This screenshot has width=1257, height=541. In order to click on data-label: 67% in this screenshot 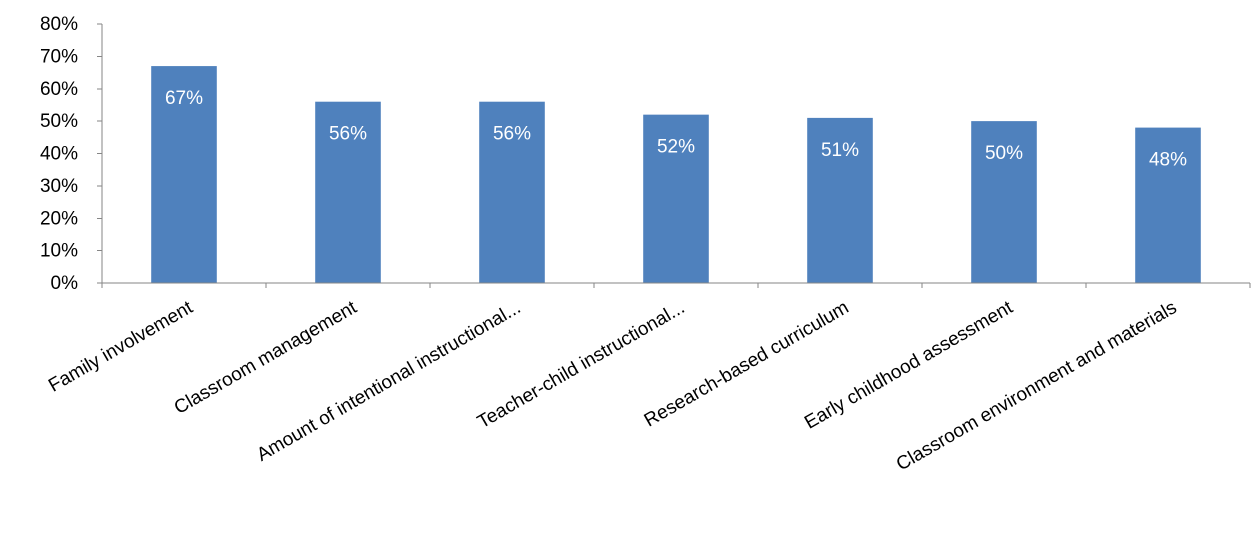, I will do `click(184, 98)`.